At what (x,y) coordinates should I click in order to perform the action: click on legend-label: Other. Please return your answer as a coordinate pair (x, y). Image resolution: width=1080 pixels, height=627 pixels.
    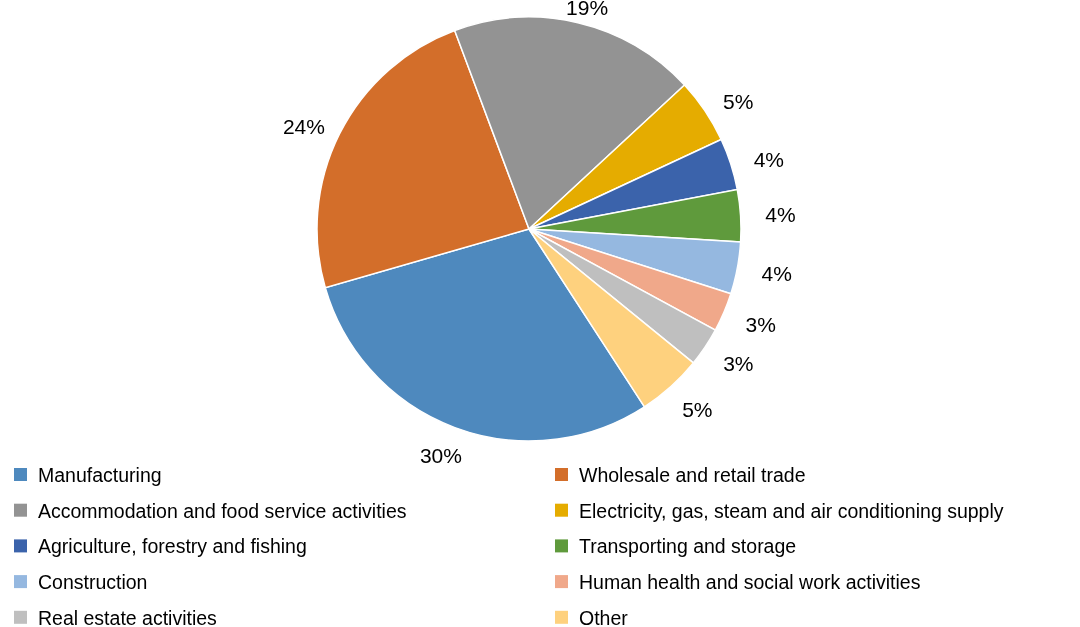
    Looking at the image, I should click on (604, 616).